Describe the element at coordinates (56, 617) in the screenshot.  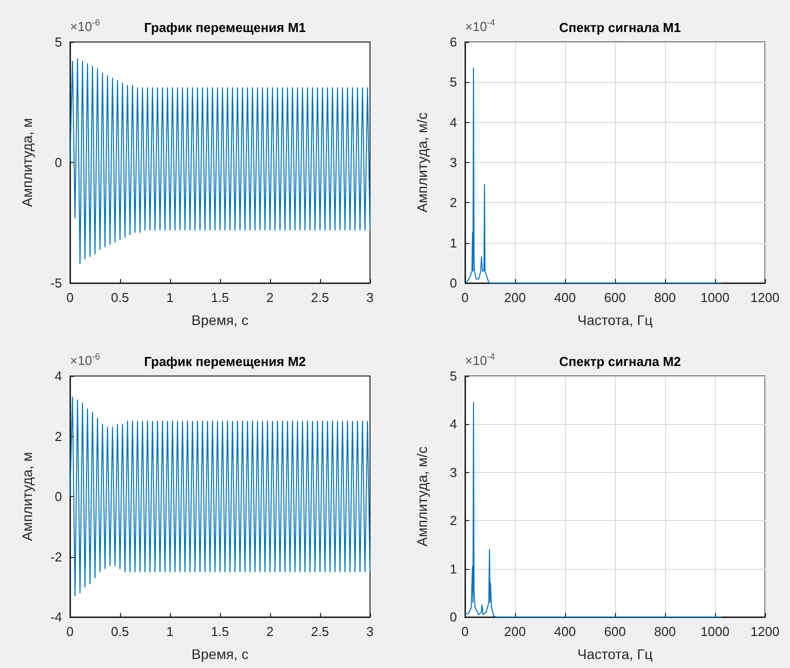
I see `y-tick-label: -4` at that location.